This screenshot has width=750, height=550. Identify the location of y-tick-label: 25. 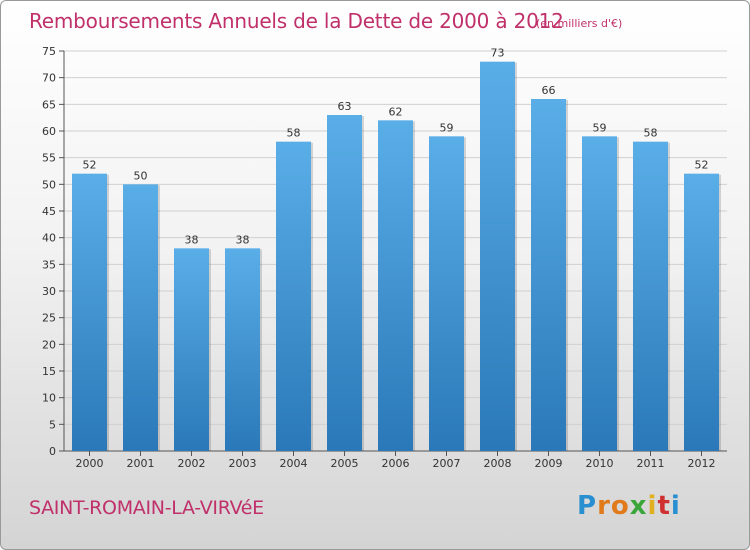
(49, 318).